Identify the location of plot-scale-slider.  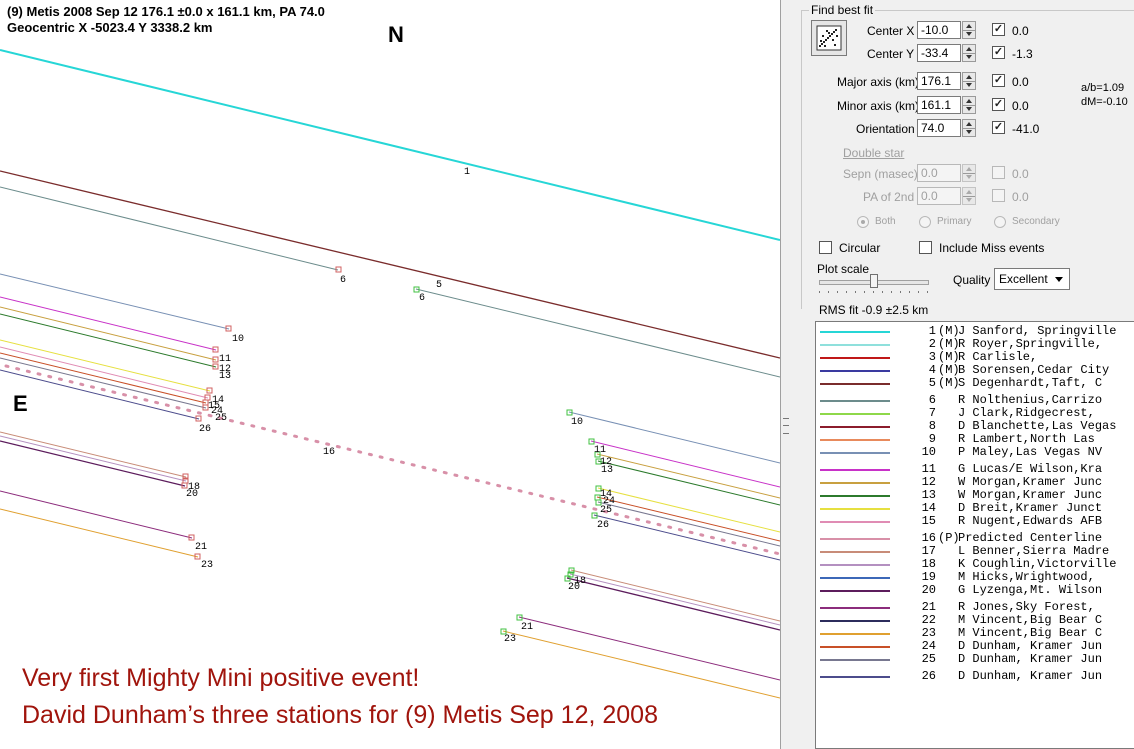
(874, 284).